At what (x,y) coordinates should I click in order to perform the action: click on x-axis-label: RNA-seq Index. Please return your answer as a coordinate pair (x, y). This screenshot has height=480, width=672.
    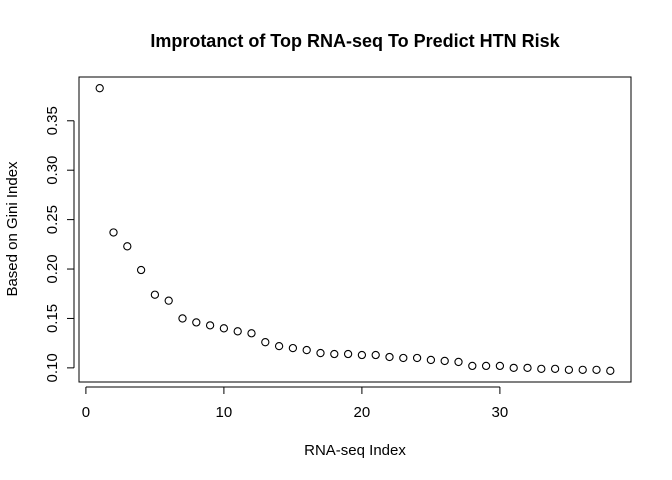
    Looking at the image, I should click on (355, 450).